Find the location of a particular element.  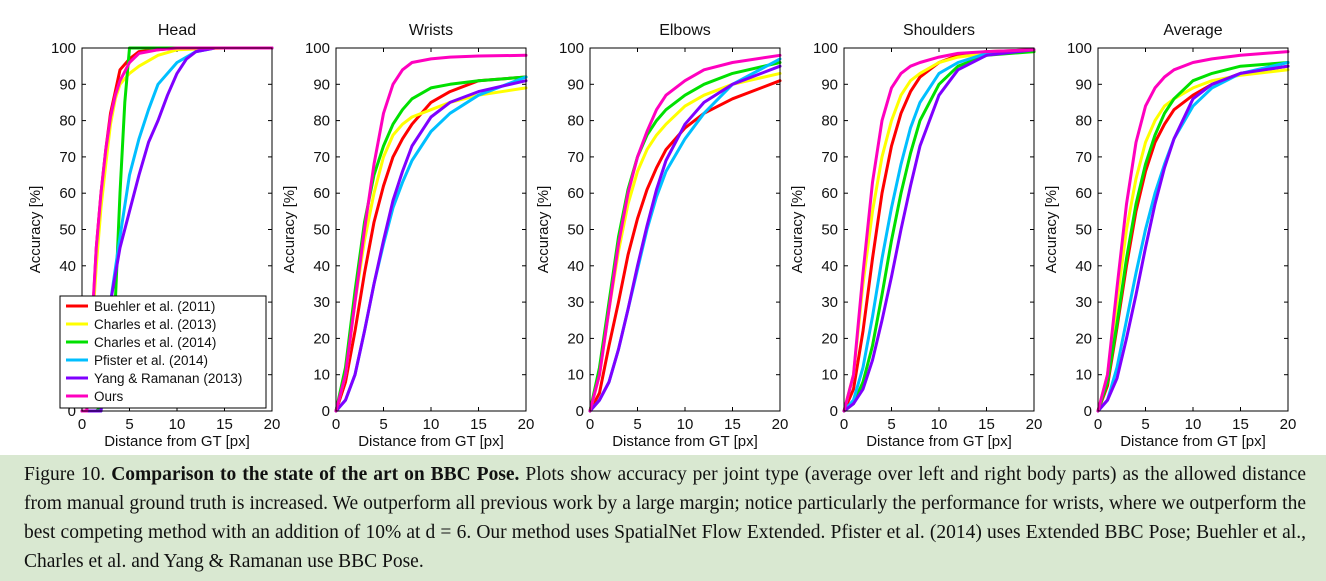

legend-label: Yang & Ramanan (2013) is located at coordinates (168, 378).